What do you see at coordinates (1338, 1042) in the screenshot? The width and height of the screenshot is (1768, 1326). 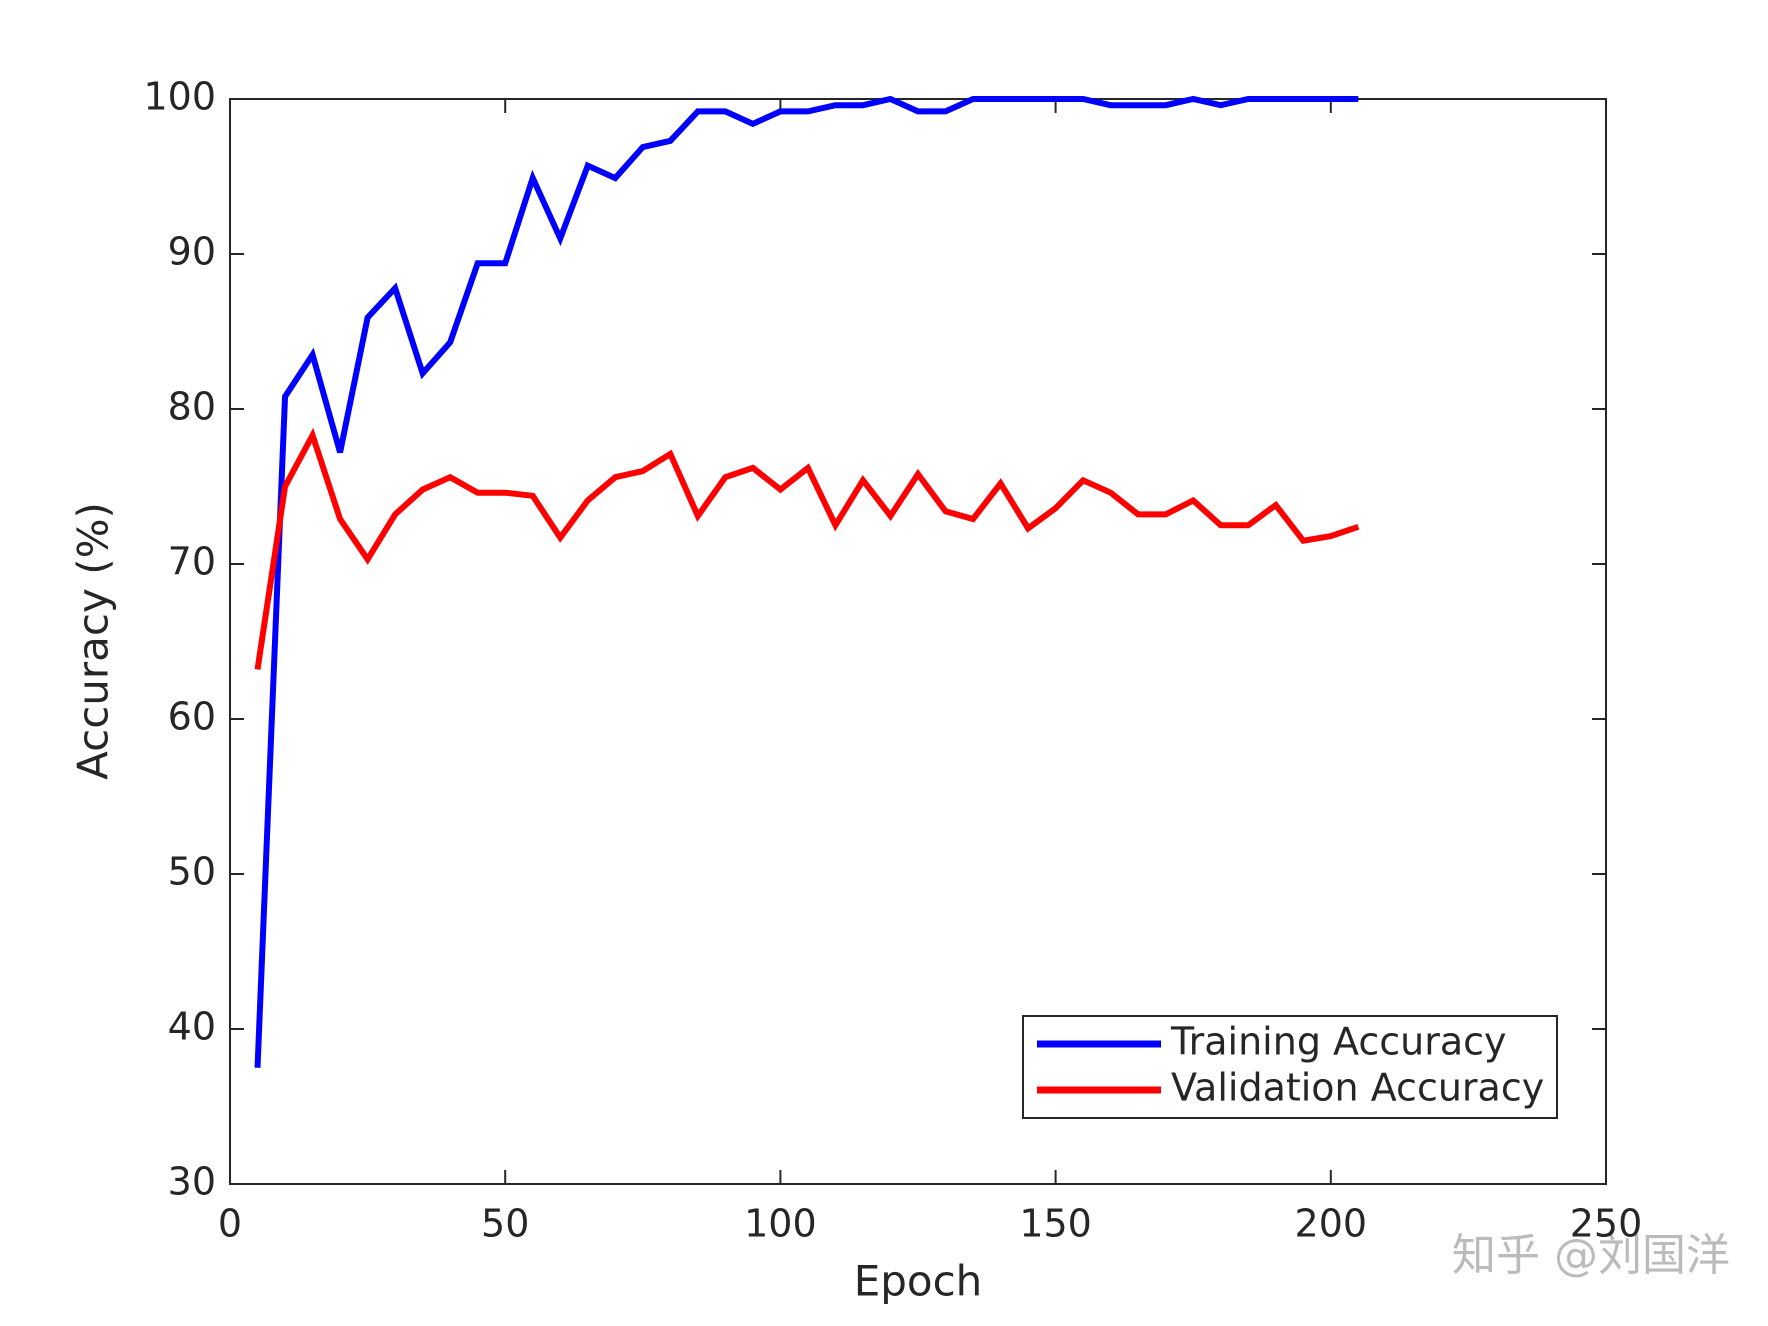 I see `legend-label: Training Accuracy` at bounding box center [1338, 1042].